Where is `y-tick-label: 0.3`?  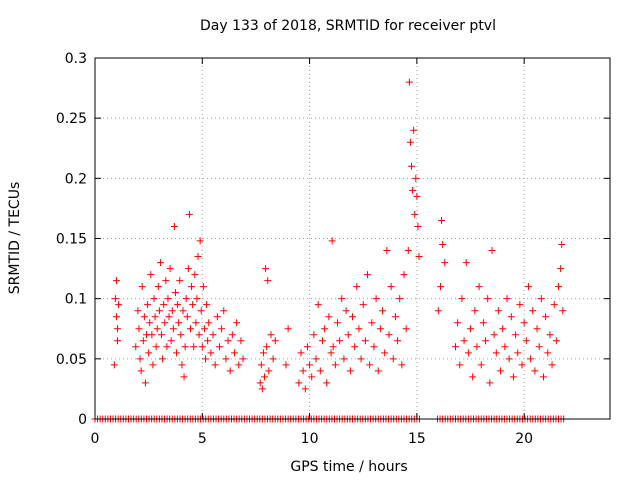 y-tick-label: 0.3 is located at coordinates (76, 59).